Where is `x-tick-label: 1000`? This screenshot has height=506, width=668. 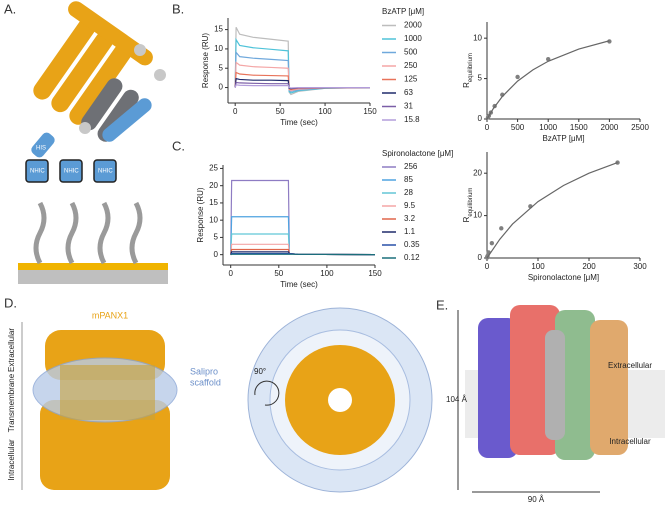
x-tick-label: 1000 is located at coordinates (548, 127).